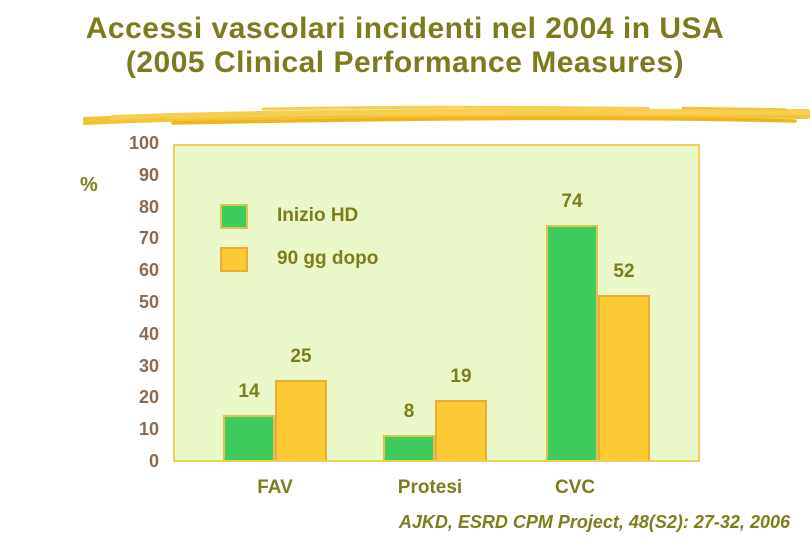 This screenshot has height=540, width=810. Describe the element at coordinates (153, 461) in the screenshot. I see `y-axis-tick-label: 0` at that location.